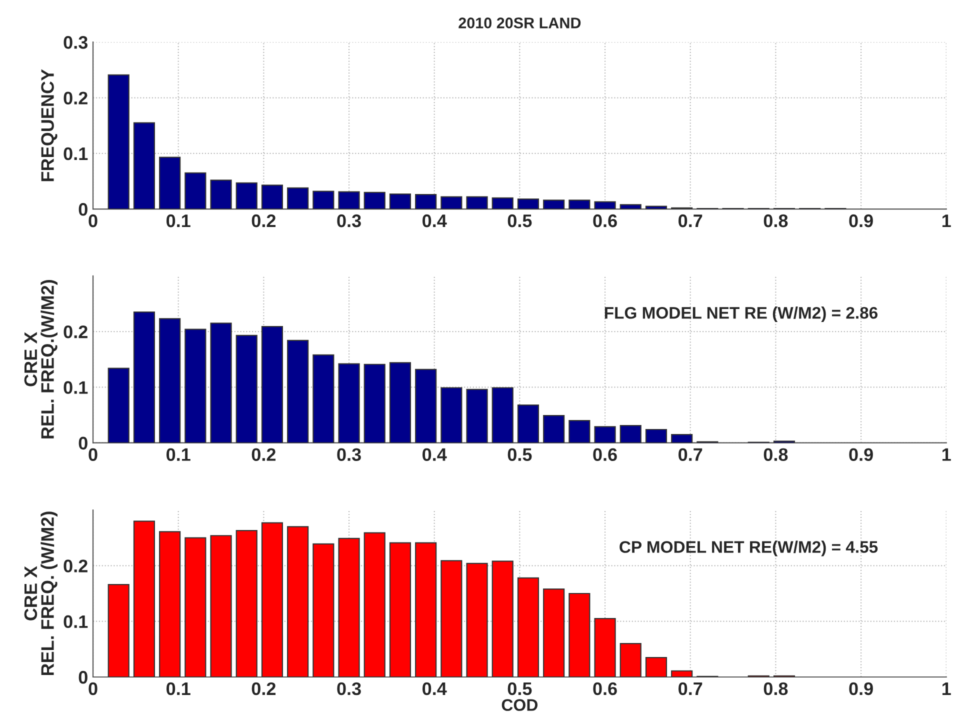 Image resolution: width=954 pixels, height=726 pixels. Describe the element at coordinates (49, 125) in the screenshot. I see `y-axis-title: FREQUENCY` at that location.